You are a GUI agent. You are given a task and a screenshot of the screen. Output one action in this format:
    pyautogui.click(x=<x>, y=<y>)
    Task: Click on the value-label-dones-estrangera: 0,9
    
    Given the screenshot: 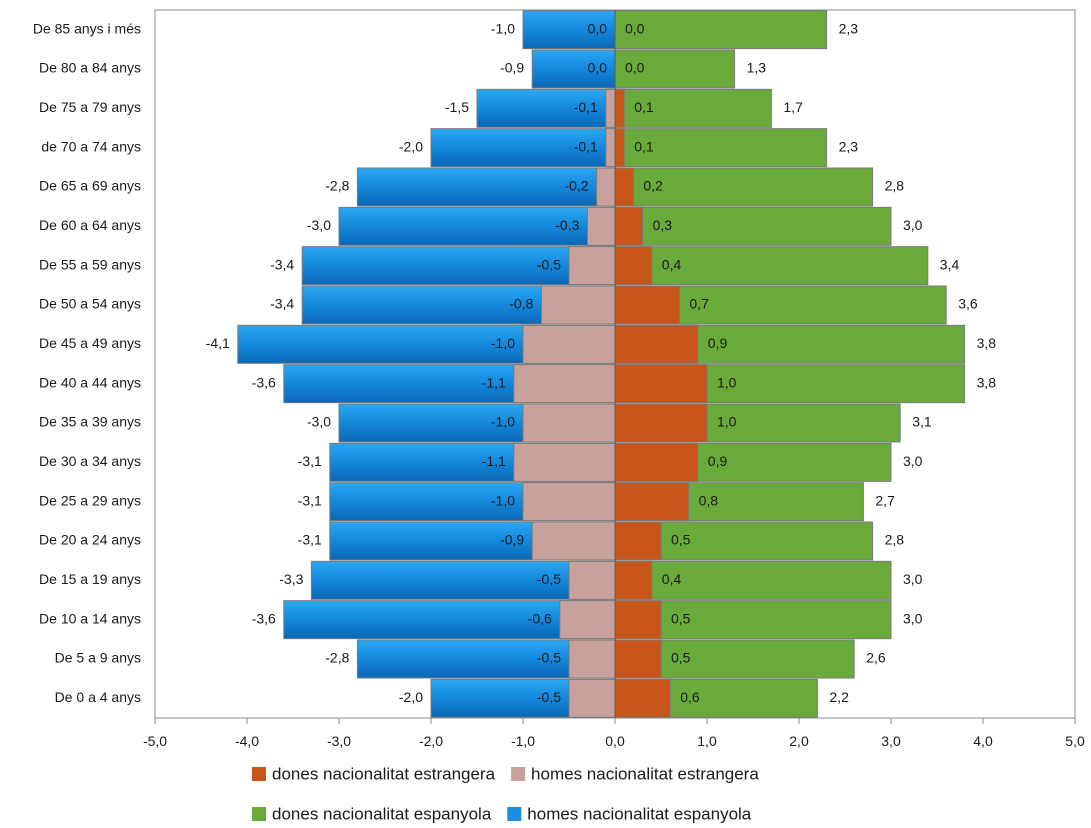 What is the action you would take?
    pyautogui.click(x=718, y=343)
    